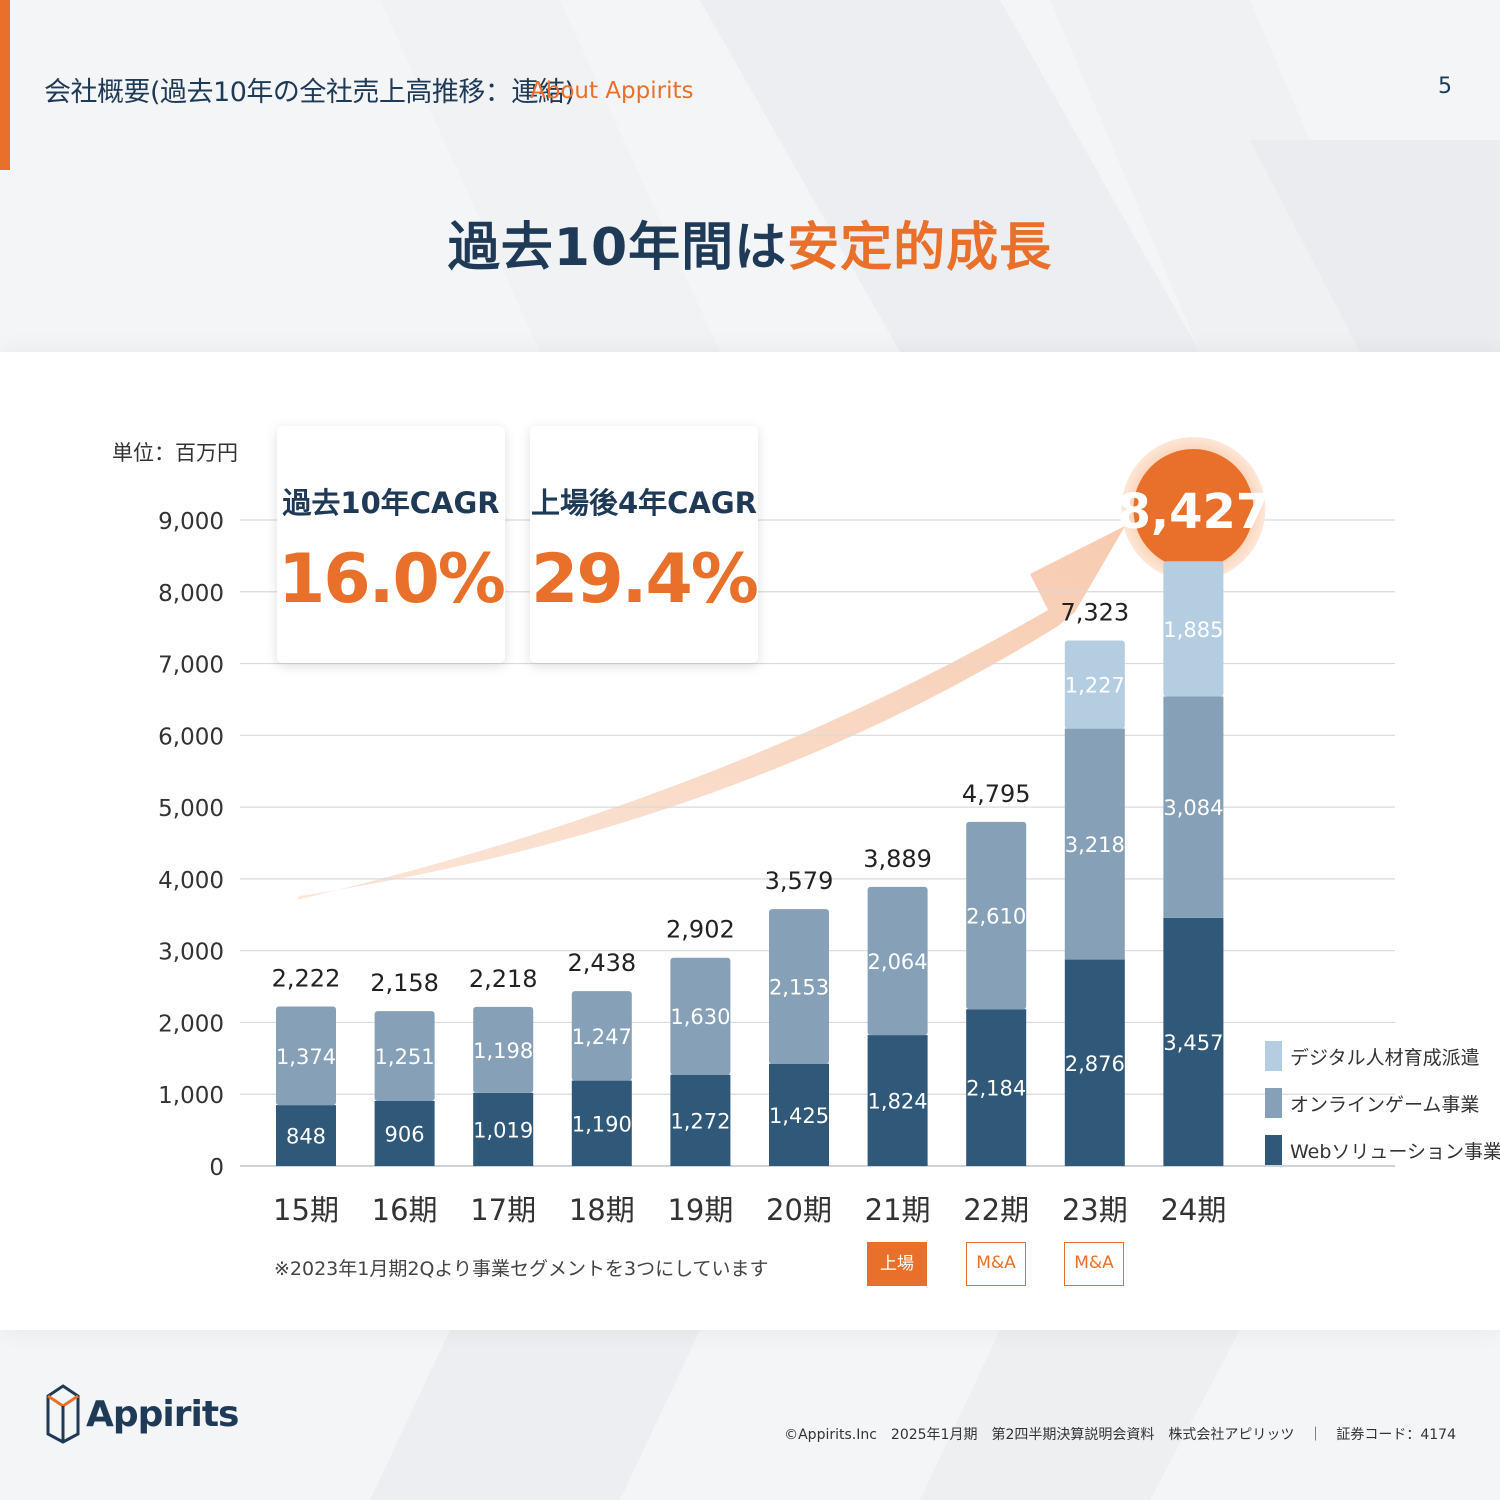 The height and width of the screenshot is (1500, 1500). I want to click on badge-ma-22: M&A, so click(996, 1264).